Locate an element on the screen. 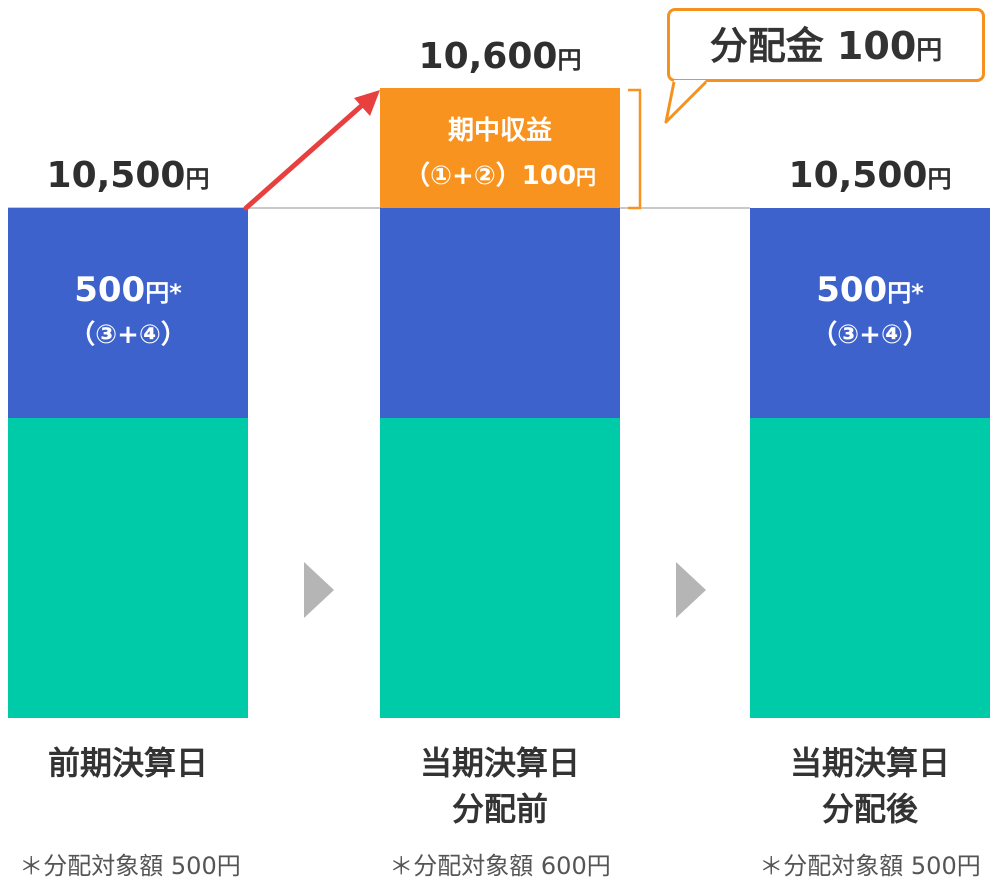 Image resolution: width=1000 pixels, height=881 pixels. column-1-date-line1: 前期決算日 is located at coordinates (127, 763).